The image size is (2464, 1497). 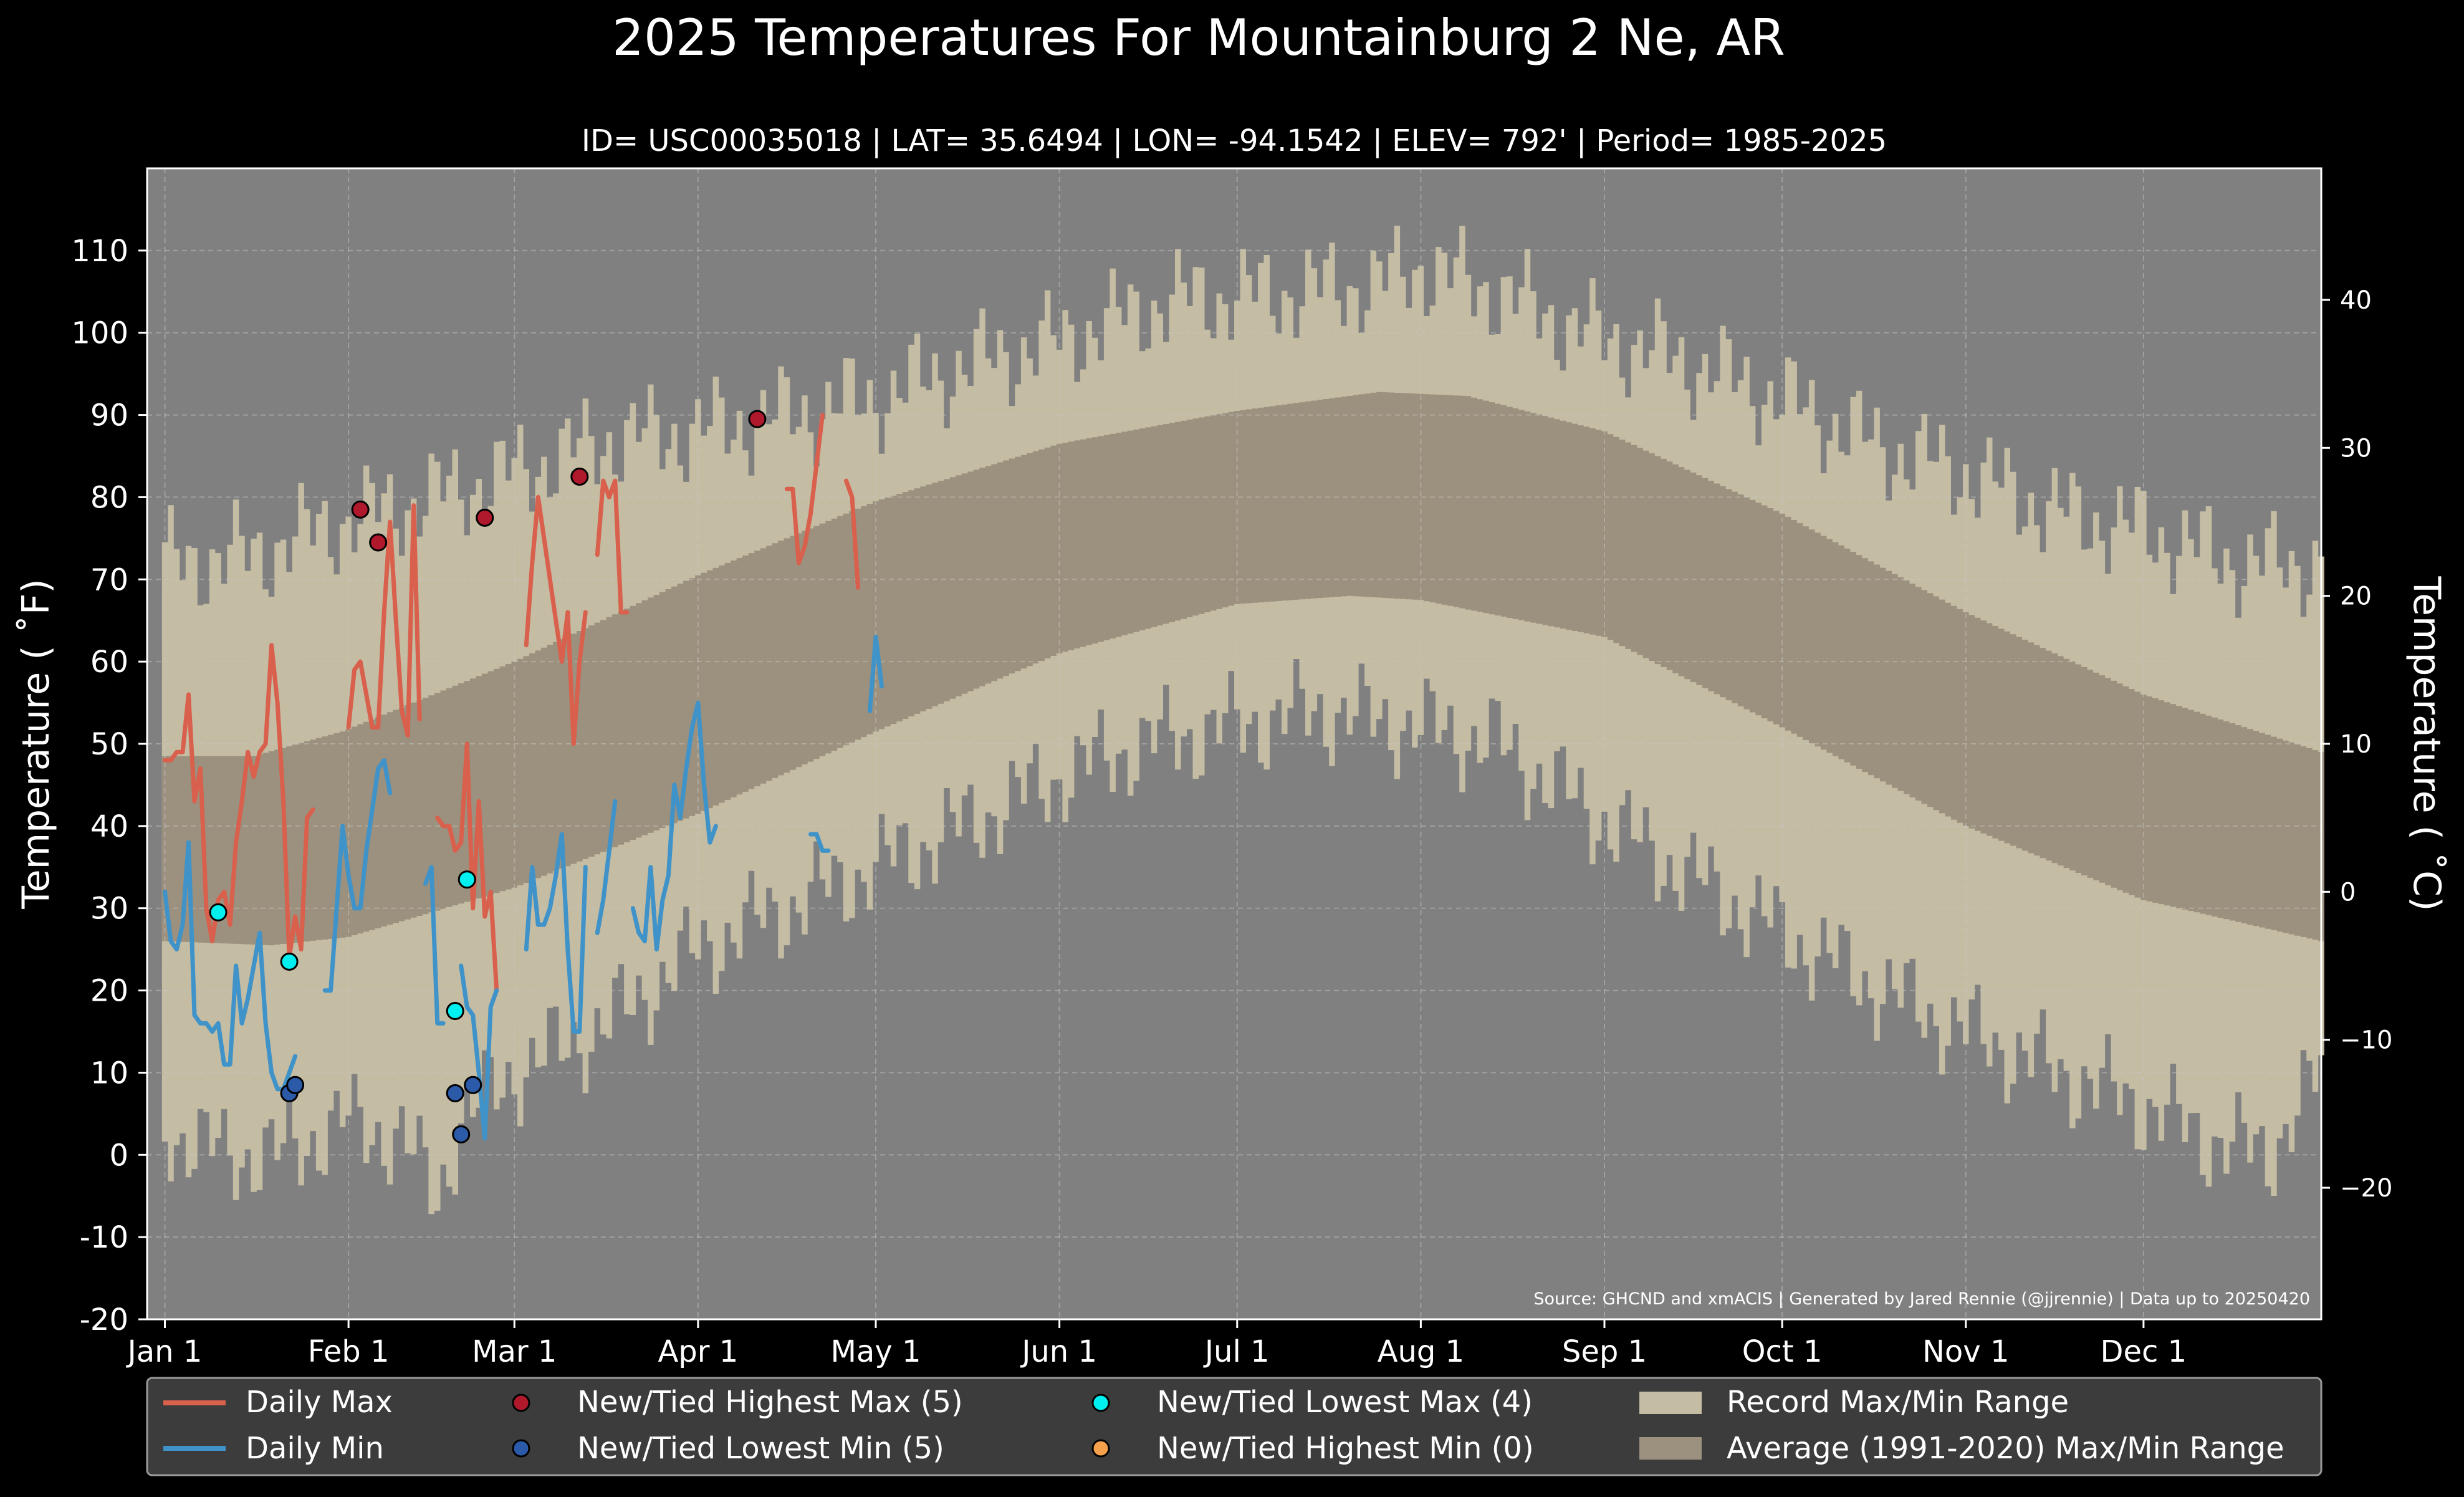 I want to click on y2-tick-label: 0, so click(x=2348, y=892).